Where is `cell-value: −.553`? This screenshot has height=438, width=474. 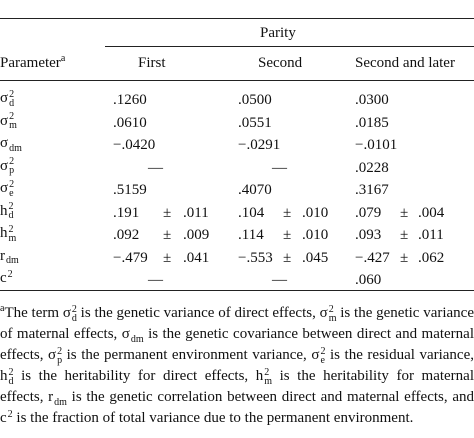 cell-value: −.553 is located at coordinates (255, 257).